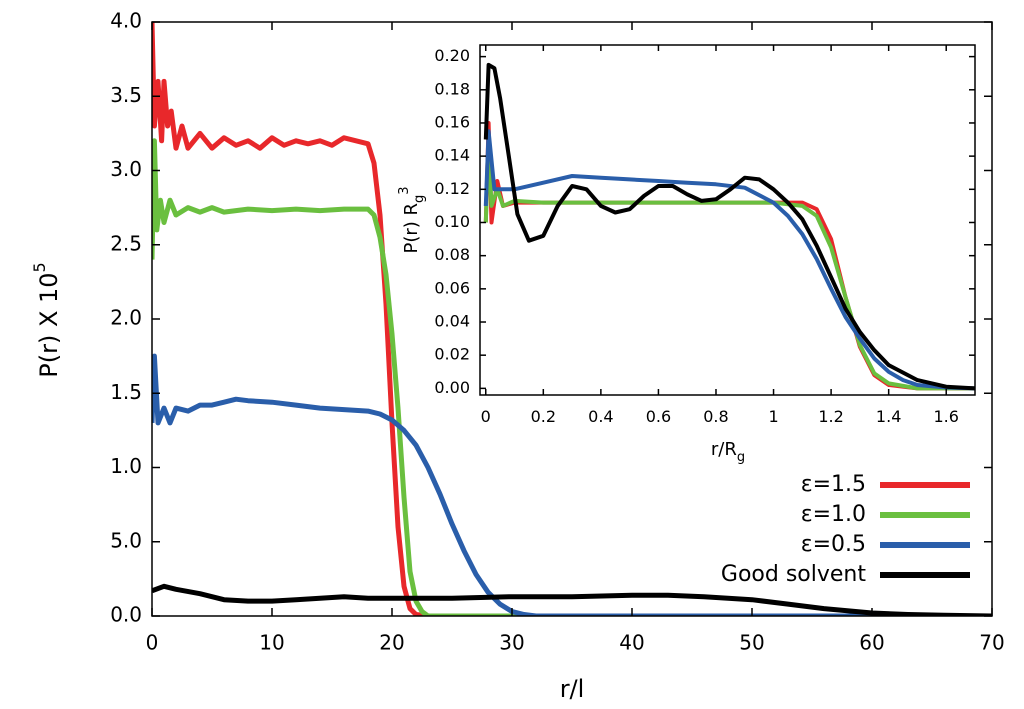  Describe the element at coordinates (452, 188) in the screenshot. I see `y-tick-label: 0.12` at that location.